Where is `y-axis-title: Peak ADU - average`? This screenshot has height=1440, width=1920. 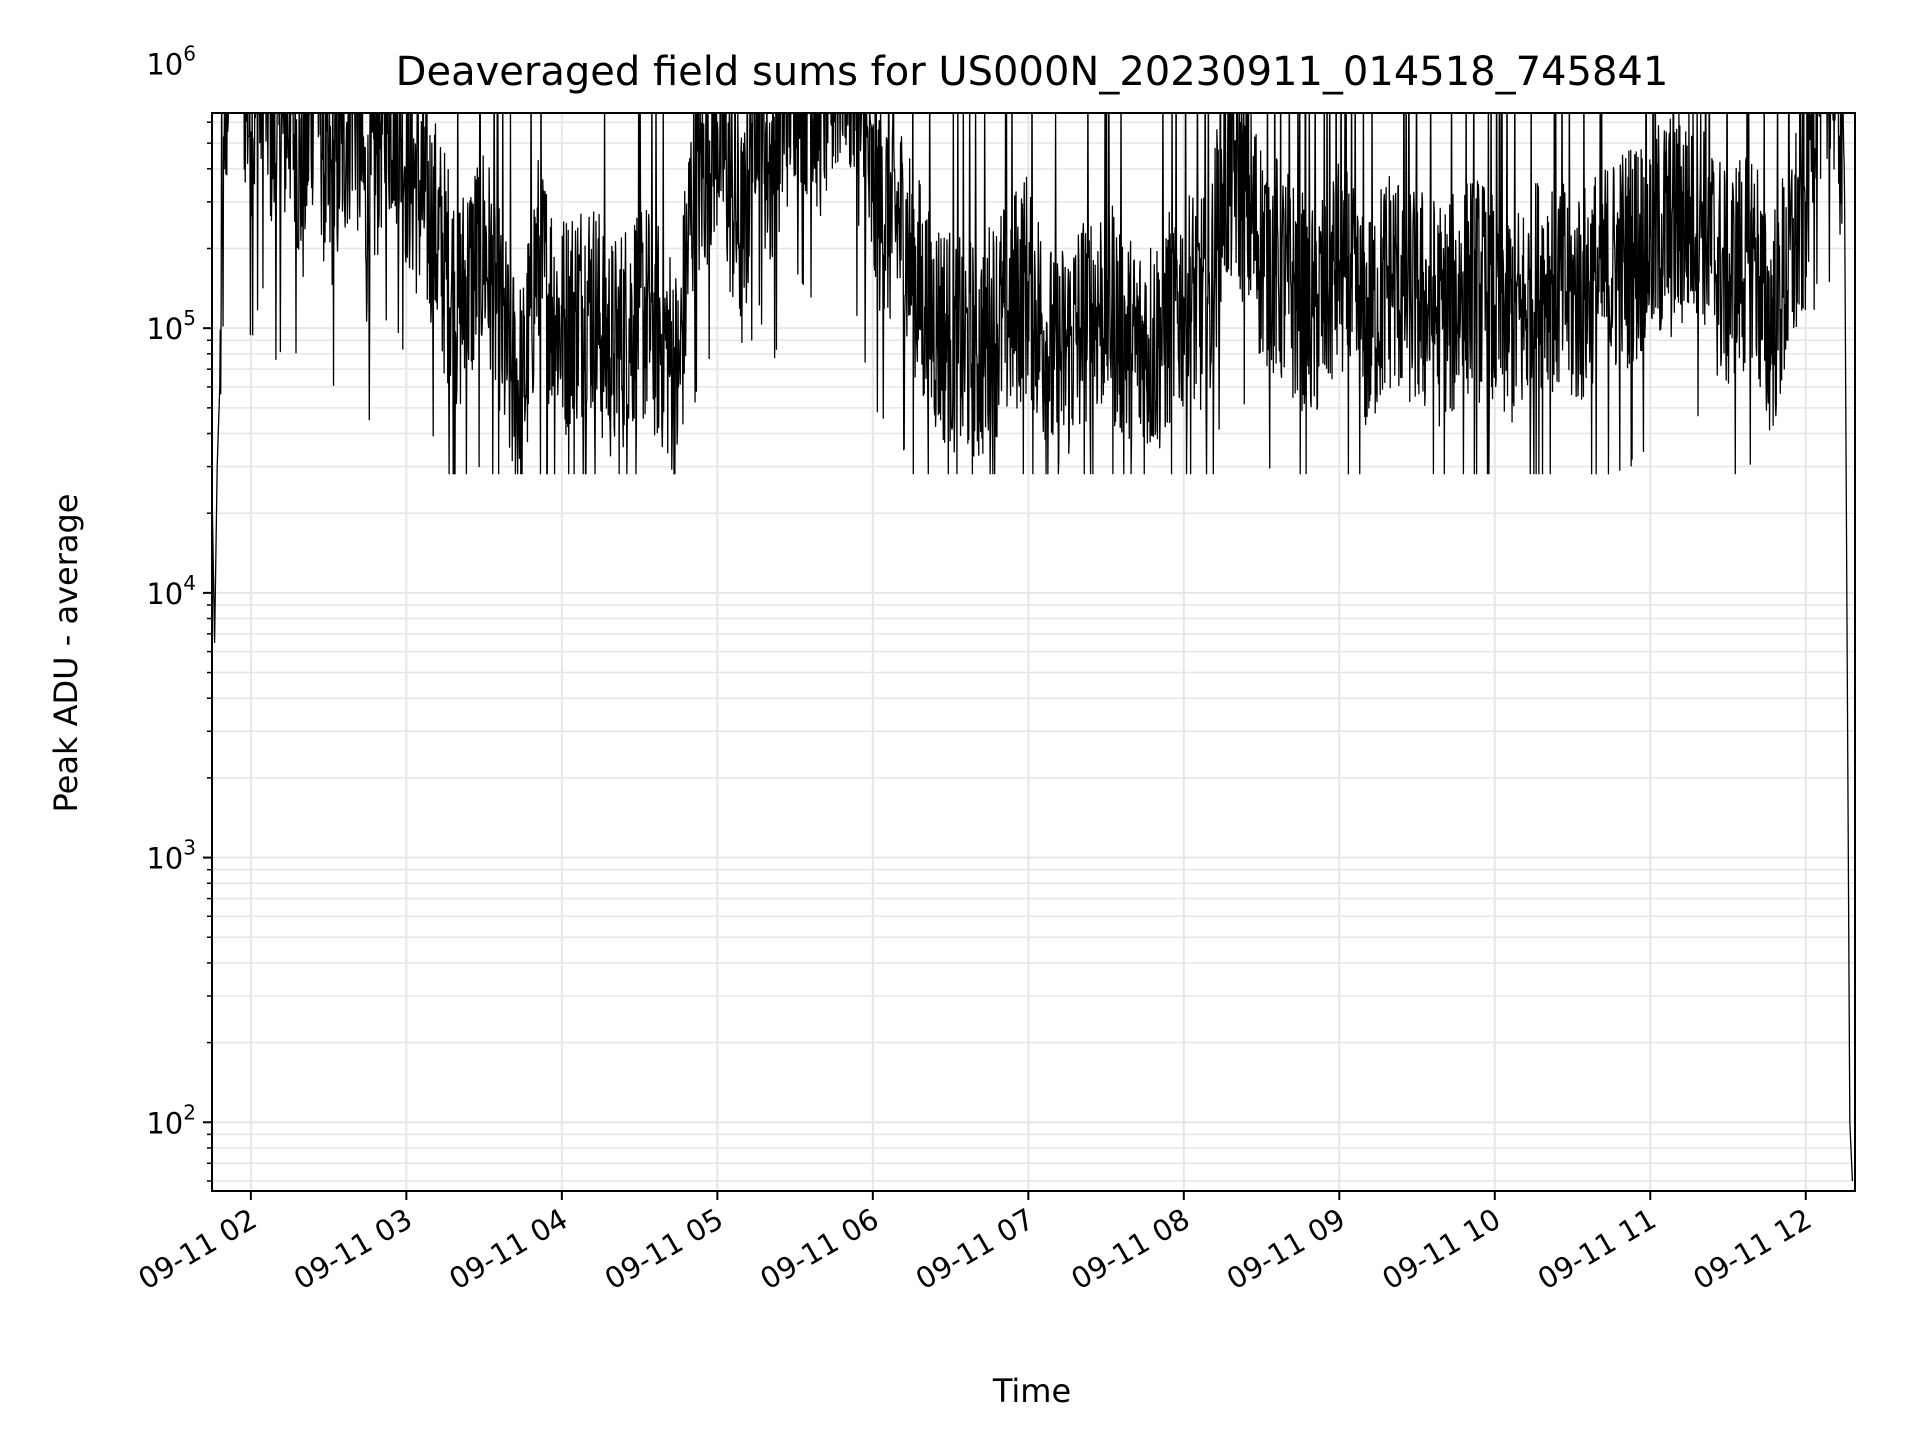
y-axis-title: Peak ADU - average is located at coordinates (66, 653).